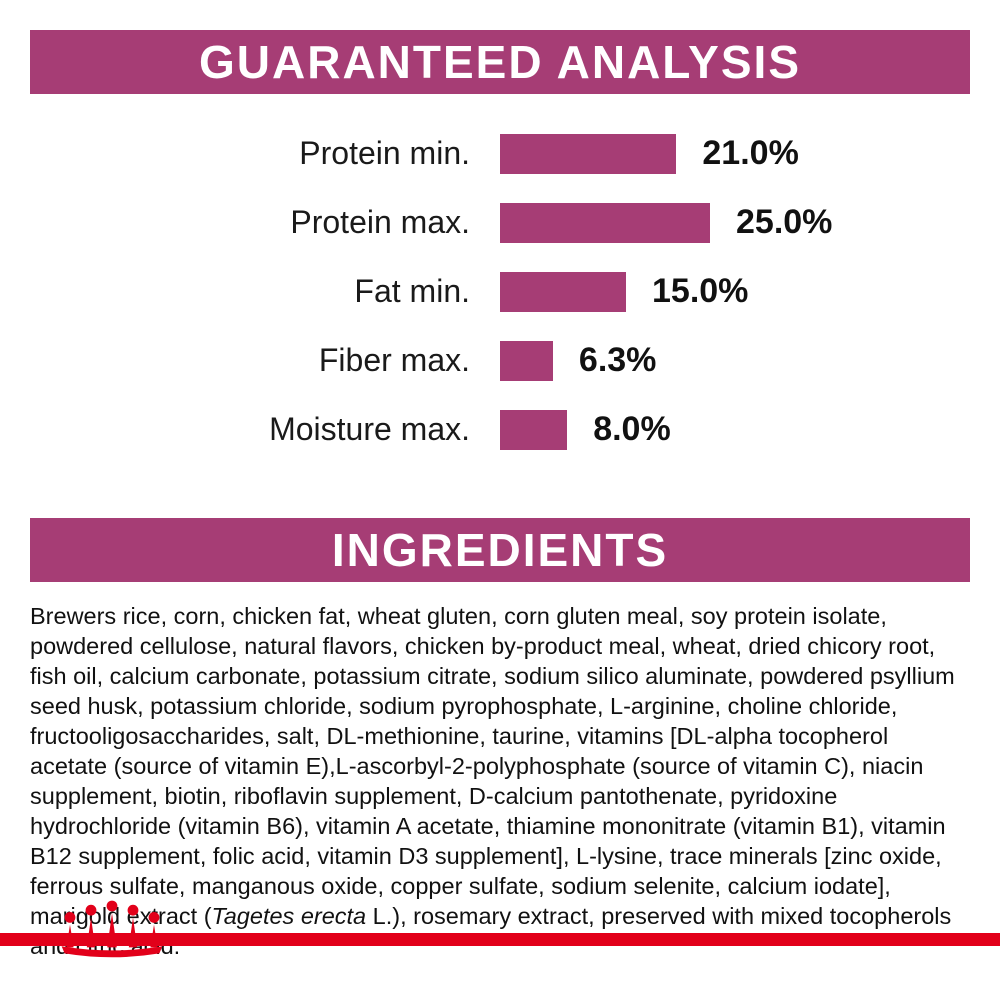 This screenshot has height=1000, width=1000. I want to click on nutrient-value: 6.3%, so click(617, 360).